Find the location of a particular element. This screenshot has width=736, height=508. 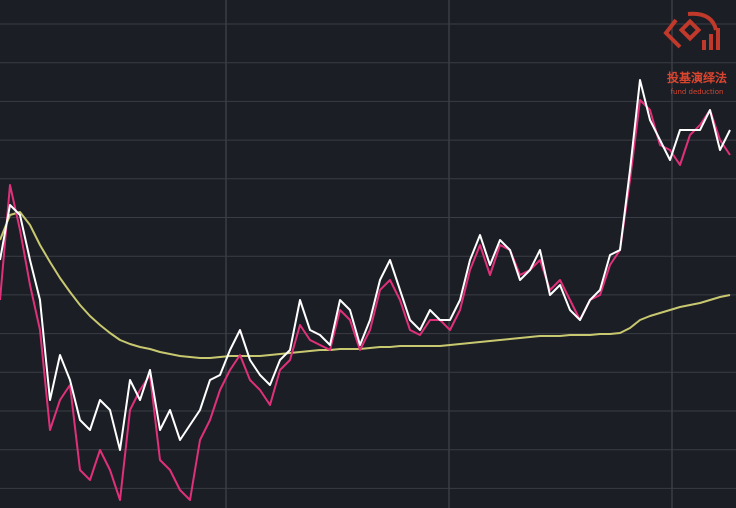

logo-icon is located at coordinates (690, 30).